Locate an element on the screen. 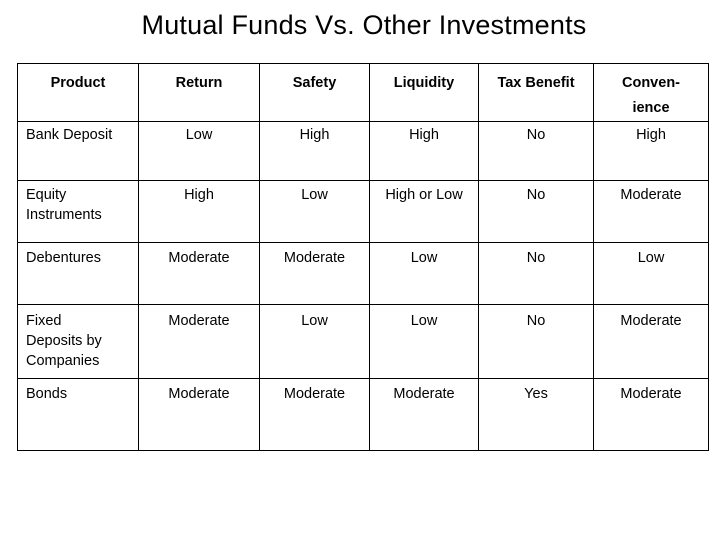 Image resolution: width=728 pixels, height=546 pixels. cell-convenience: Low is located at coordinates (651, 273).